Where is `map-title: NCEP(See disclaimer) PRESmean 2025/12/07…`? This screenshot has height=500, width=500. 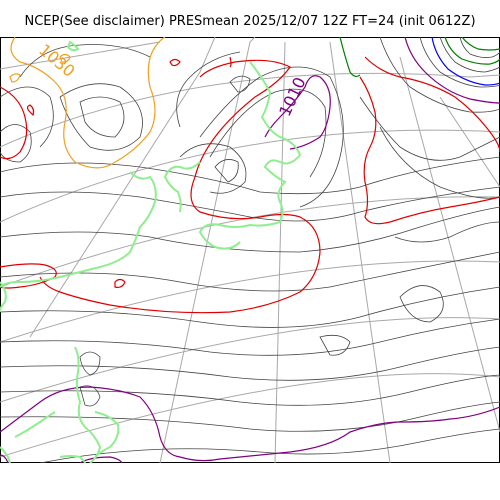
map-title: NCEP(See disclaimer) PRESmean 2025/12/07… is located at coordinates (250, 21).